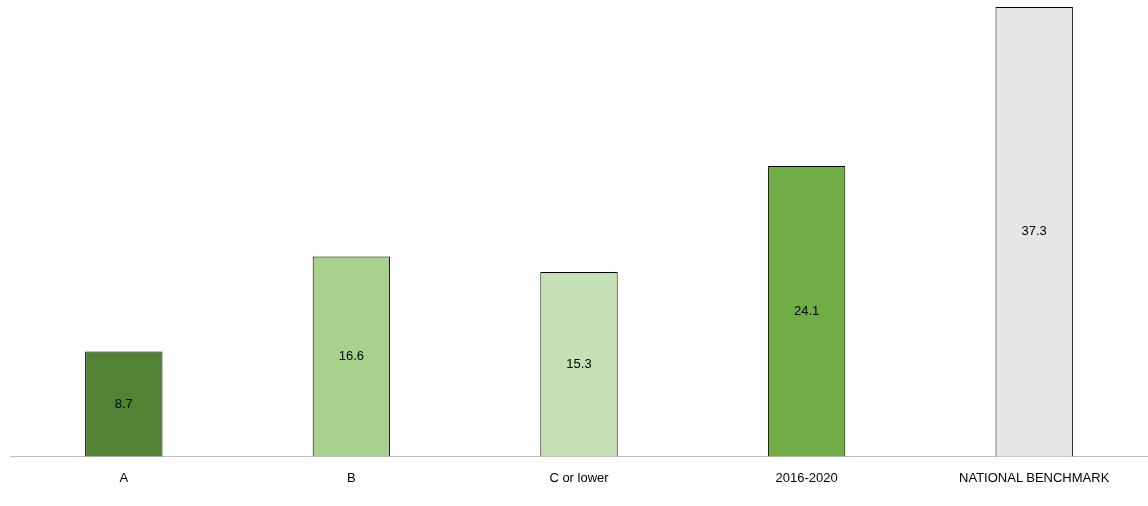  I want to click on x-tick-label: NATIONAL BENCHMARK, so click(1034, 477).